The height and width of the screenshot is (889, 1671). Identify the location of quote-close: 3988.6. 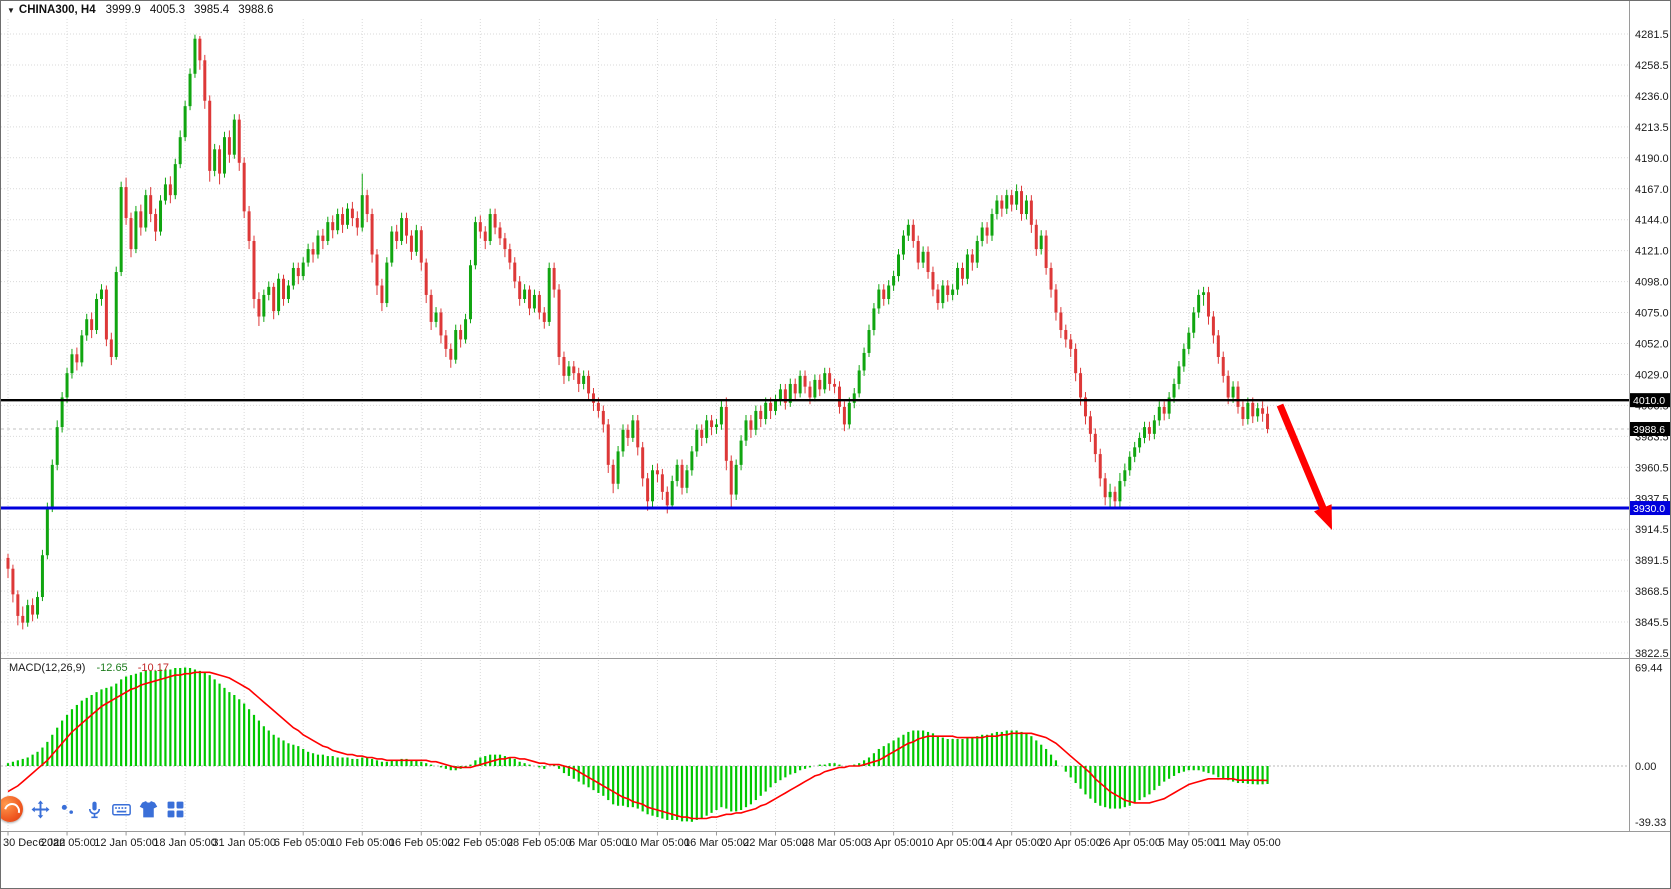
(256, 10).